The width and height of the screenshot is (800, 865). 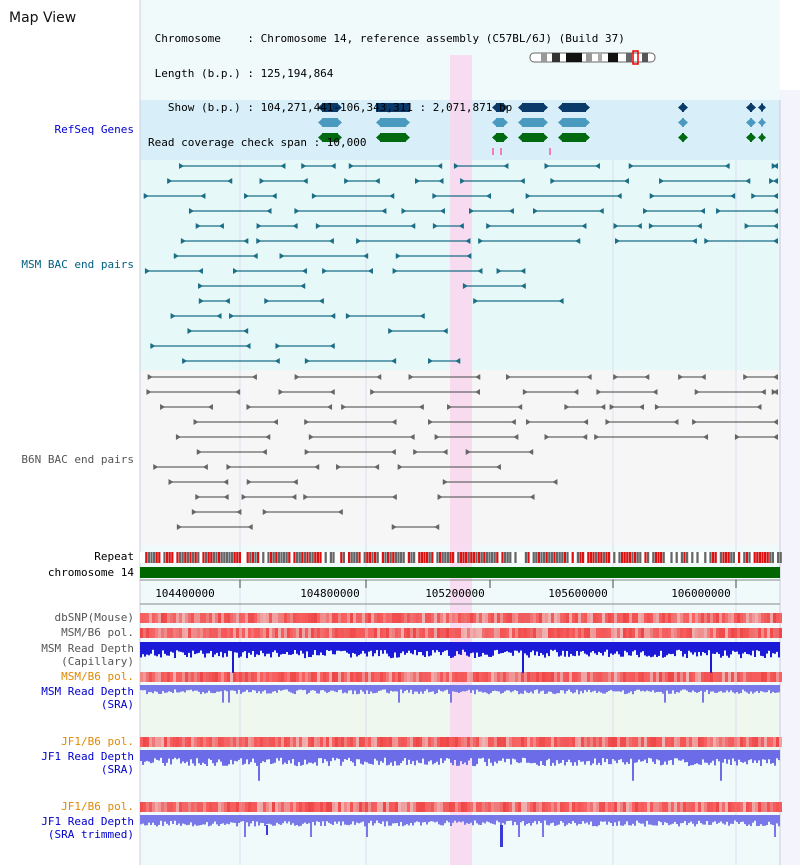 What do you see at coordinates (533, 107) in the screenshot?
I see `gene-exon` at bounding box center [533, 107].